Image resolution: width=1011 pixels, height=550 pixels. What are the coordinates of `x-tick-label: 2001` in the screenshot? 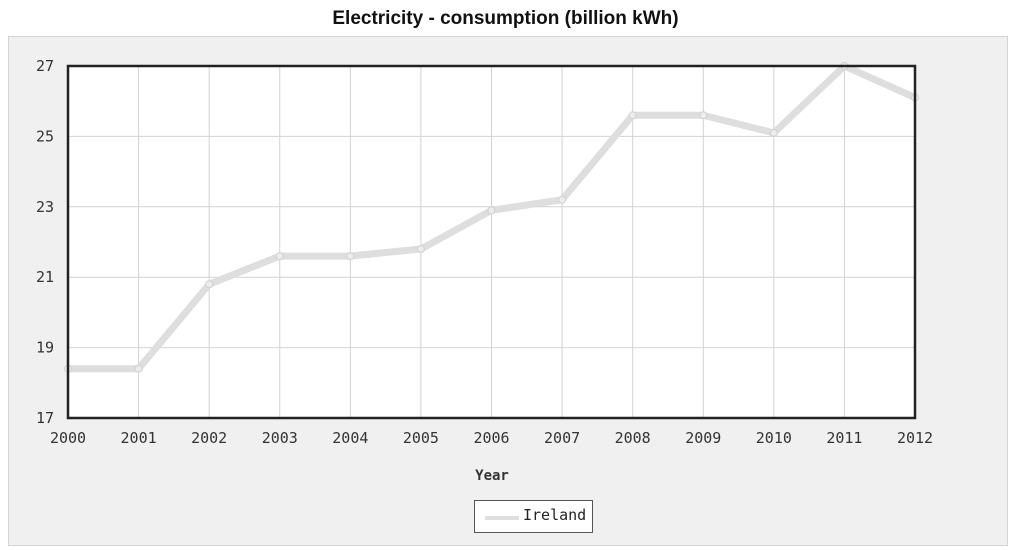 It's located at (139, 438).